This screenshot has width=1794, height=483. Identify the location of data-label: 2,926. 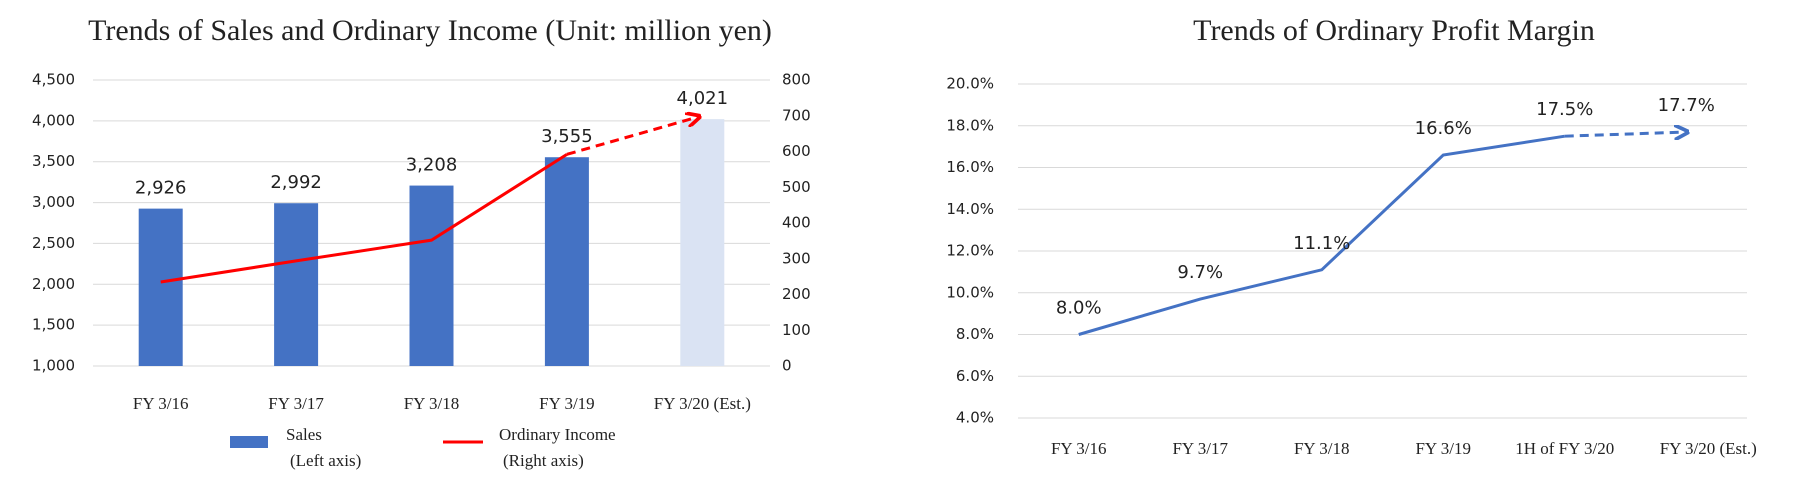
(161, 188).